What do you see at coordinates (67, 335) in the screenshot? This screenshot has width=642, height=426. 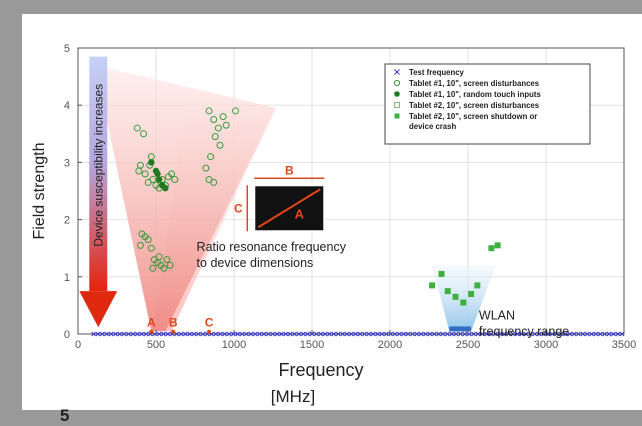 I see `y-tick-label: 0` at bounding box center [67, 335].